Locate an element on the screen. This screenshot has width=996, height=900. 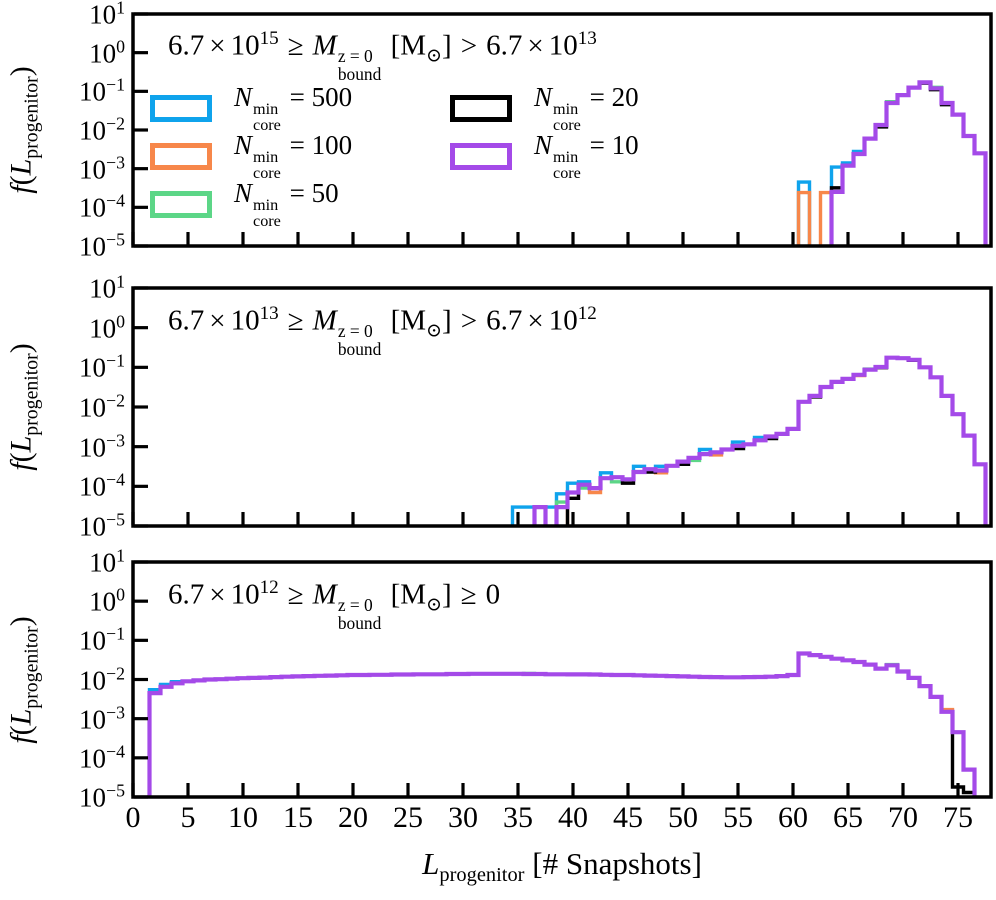
x-tick-label: 20 is located at coordinates (353, 817).